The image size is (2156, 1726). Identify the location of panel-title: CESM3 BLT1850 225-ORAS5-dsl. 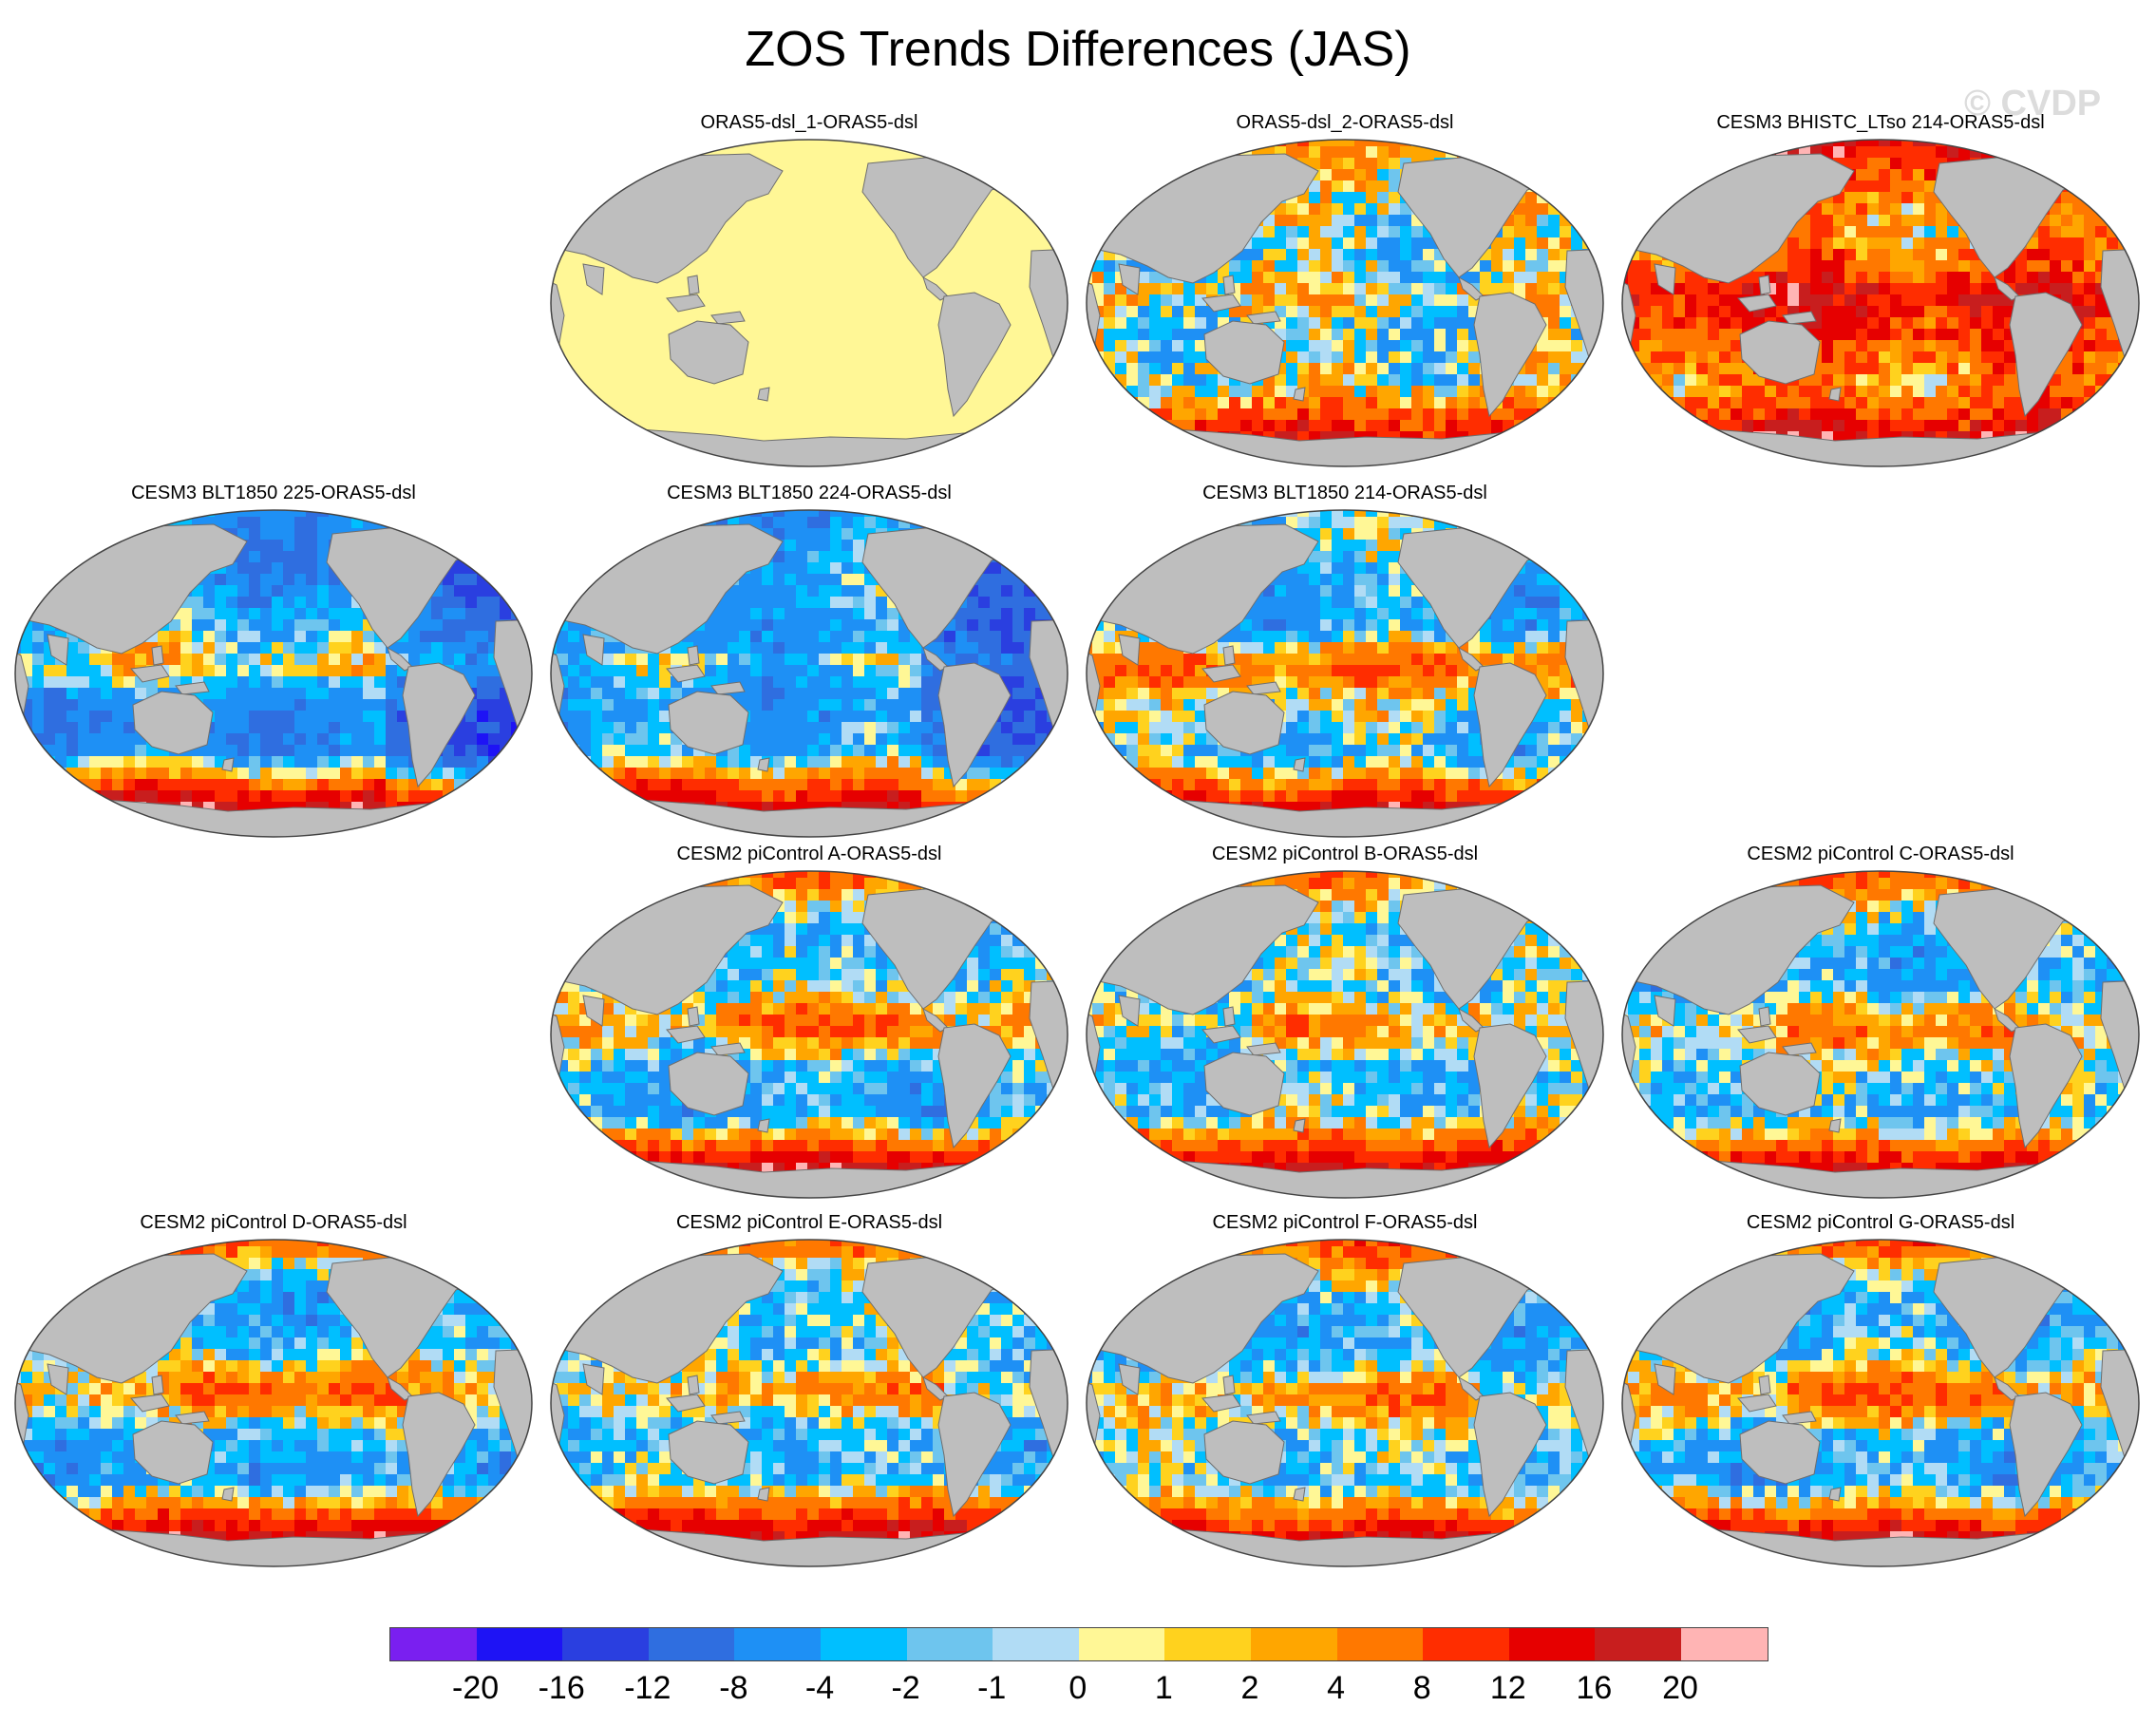
(274, 493).